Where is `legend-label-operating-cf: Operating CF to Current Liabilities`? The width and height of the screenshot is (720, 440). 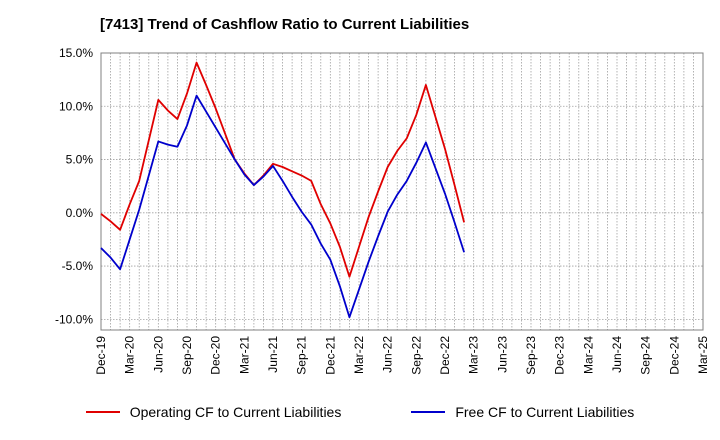
legend-label-operating-cf: Operating CF to Current Liabilities is located at coordinates (235, 412).